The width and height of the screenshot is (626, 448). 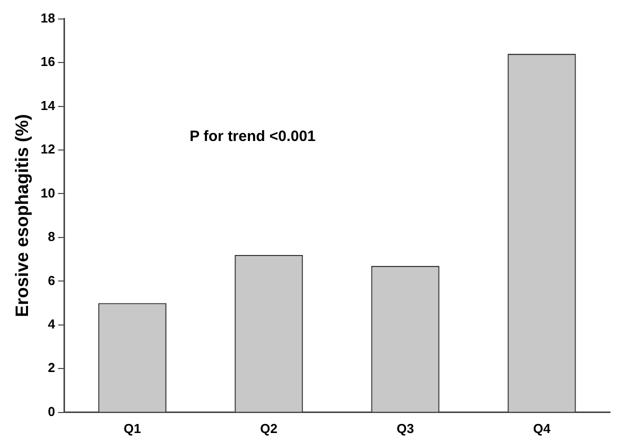 I want to click on x-tick-label: Q4, so click(x=542, y=428).